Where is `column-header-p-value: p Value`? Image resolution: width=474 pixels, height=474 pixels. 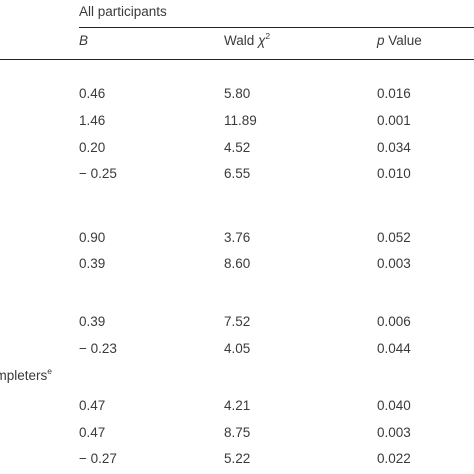
column-header-p-value: p Value is located at coordinates (399, 40).